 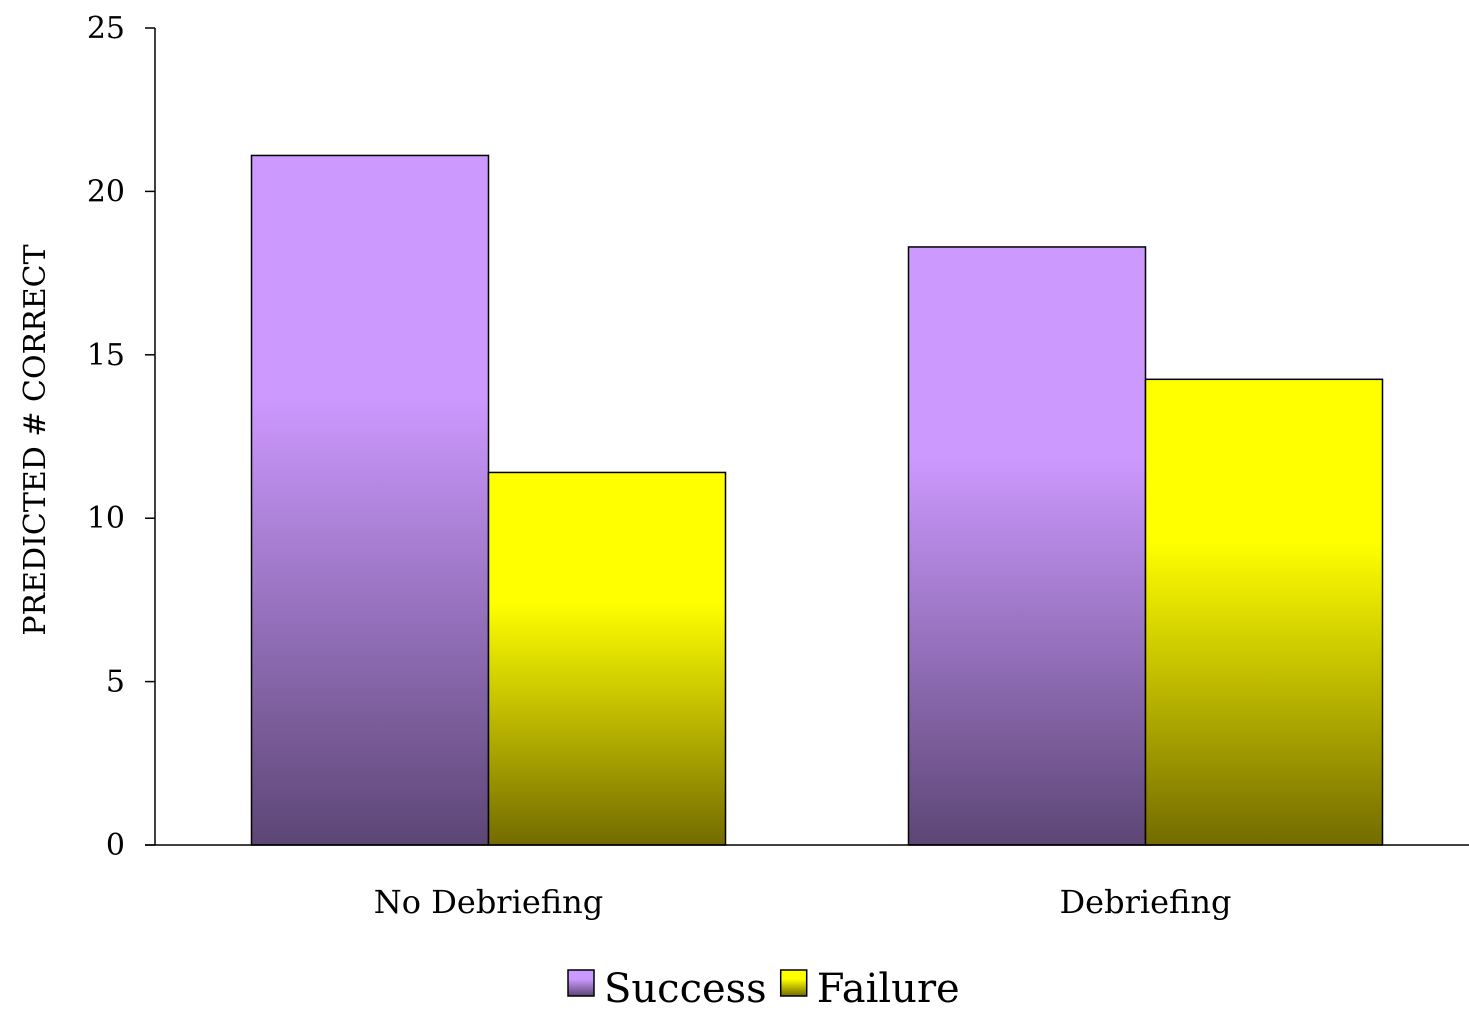 What do you see at coordinates (106, 355) in the screenshot?
I see `y-tick-label: 15` at bounding box center [106, 355].